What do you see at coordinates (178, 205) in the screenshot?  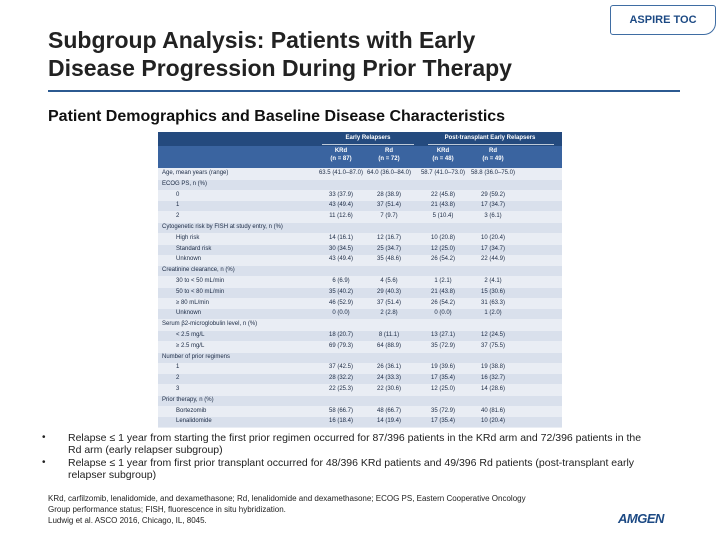 I see `row-label: 1` at bounding box center [178, 205].